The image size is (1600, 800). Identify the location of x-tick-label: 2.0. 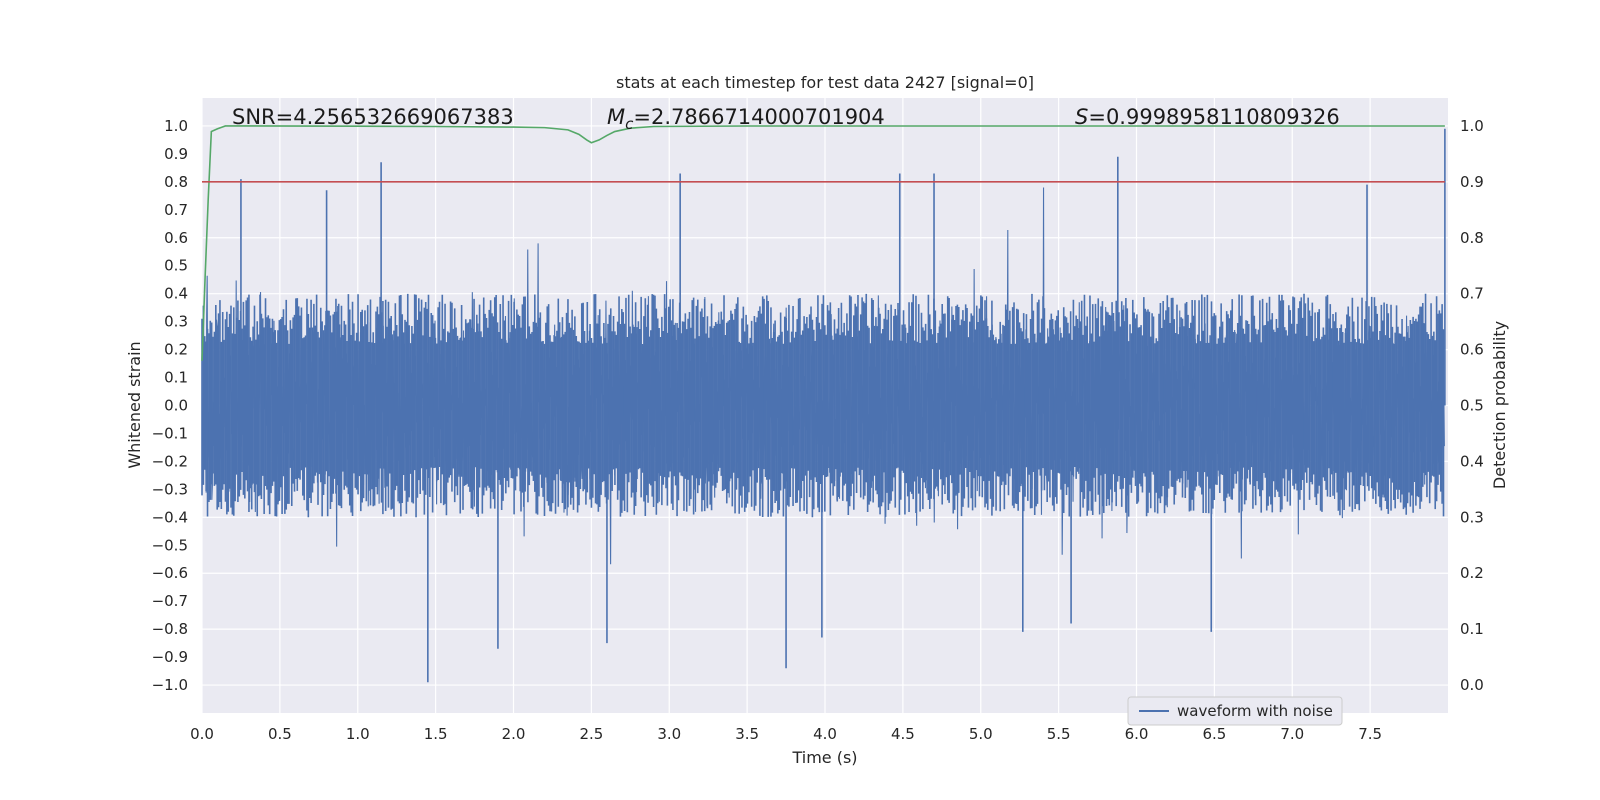
(514, 734).